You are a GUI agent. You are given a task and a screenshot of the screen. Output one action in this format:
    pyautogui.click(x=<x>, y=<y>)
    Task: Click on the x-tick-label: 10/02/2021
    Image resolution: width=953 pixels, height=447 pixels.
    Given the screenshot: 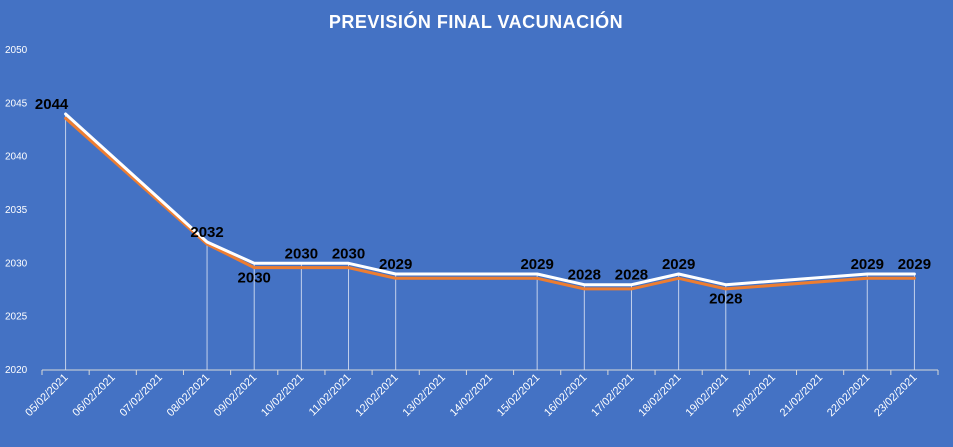 What is the action you would take?
    pyautogui.click(x=282, y=395)
    